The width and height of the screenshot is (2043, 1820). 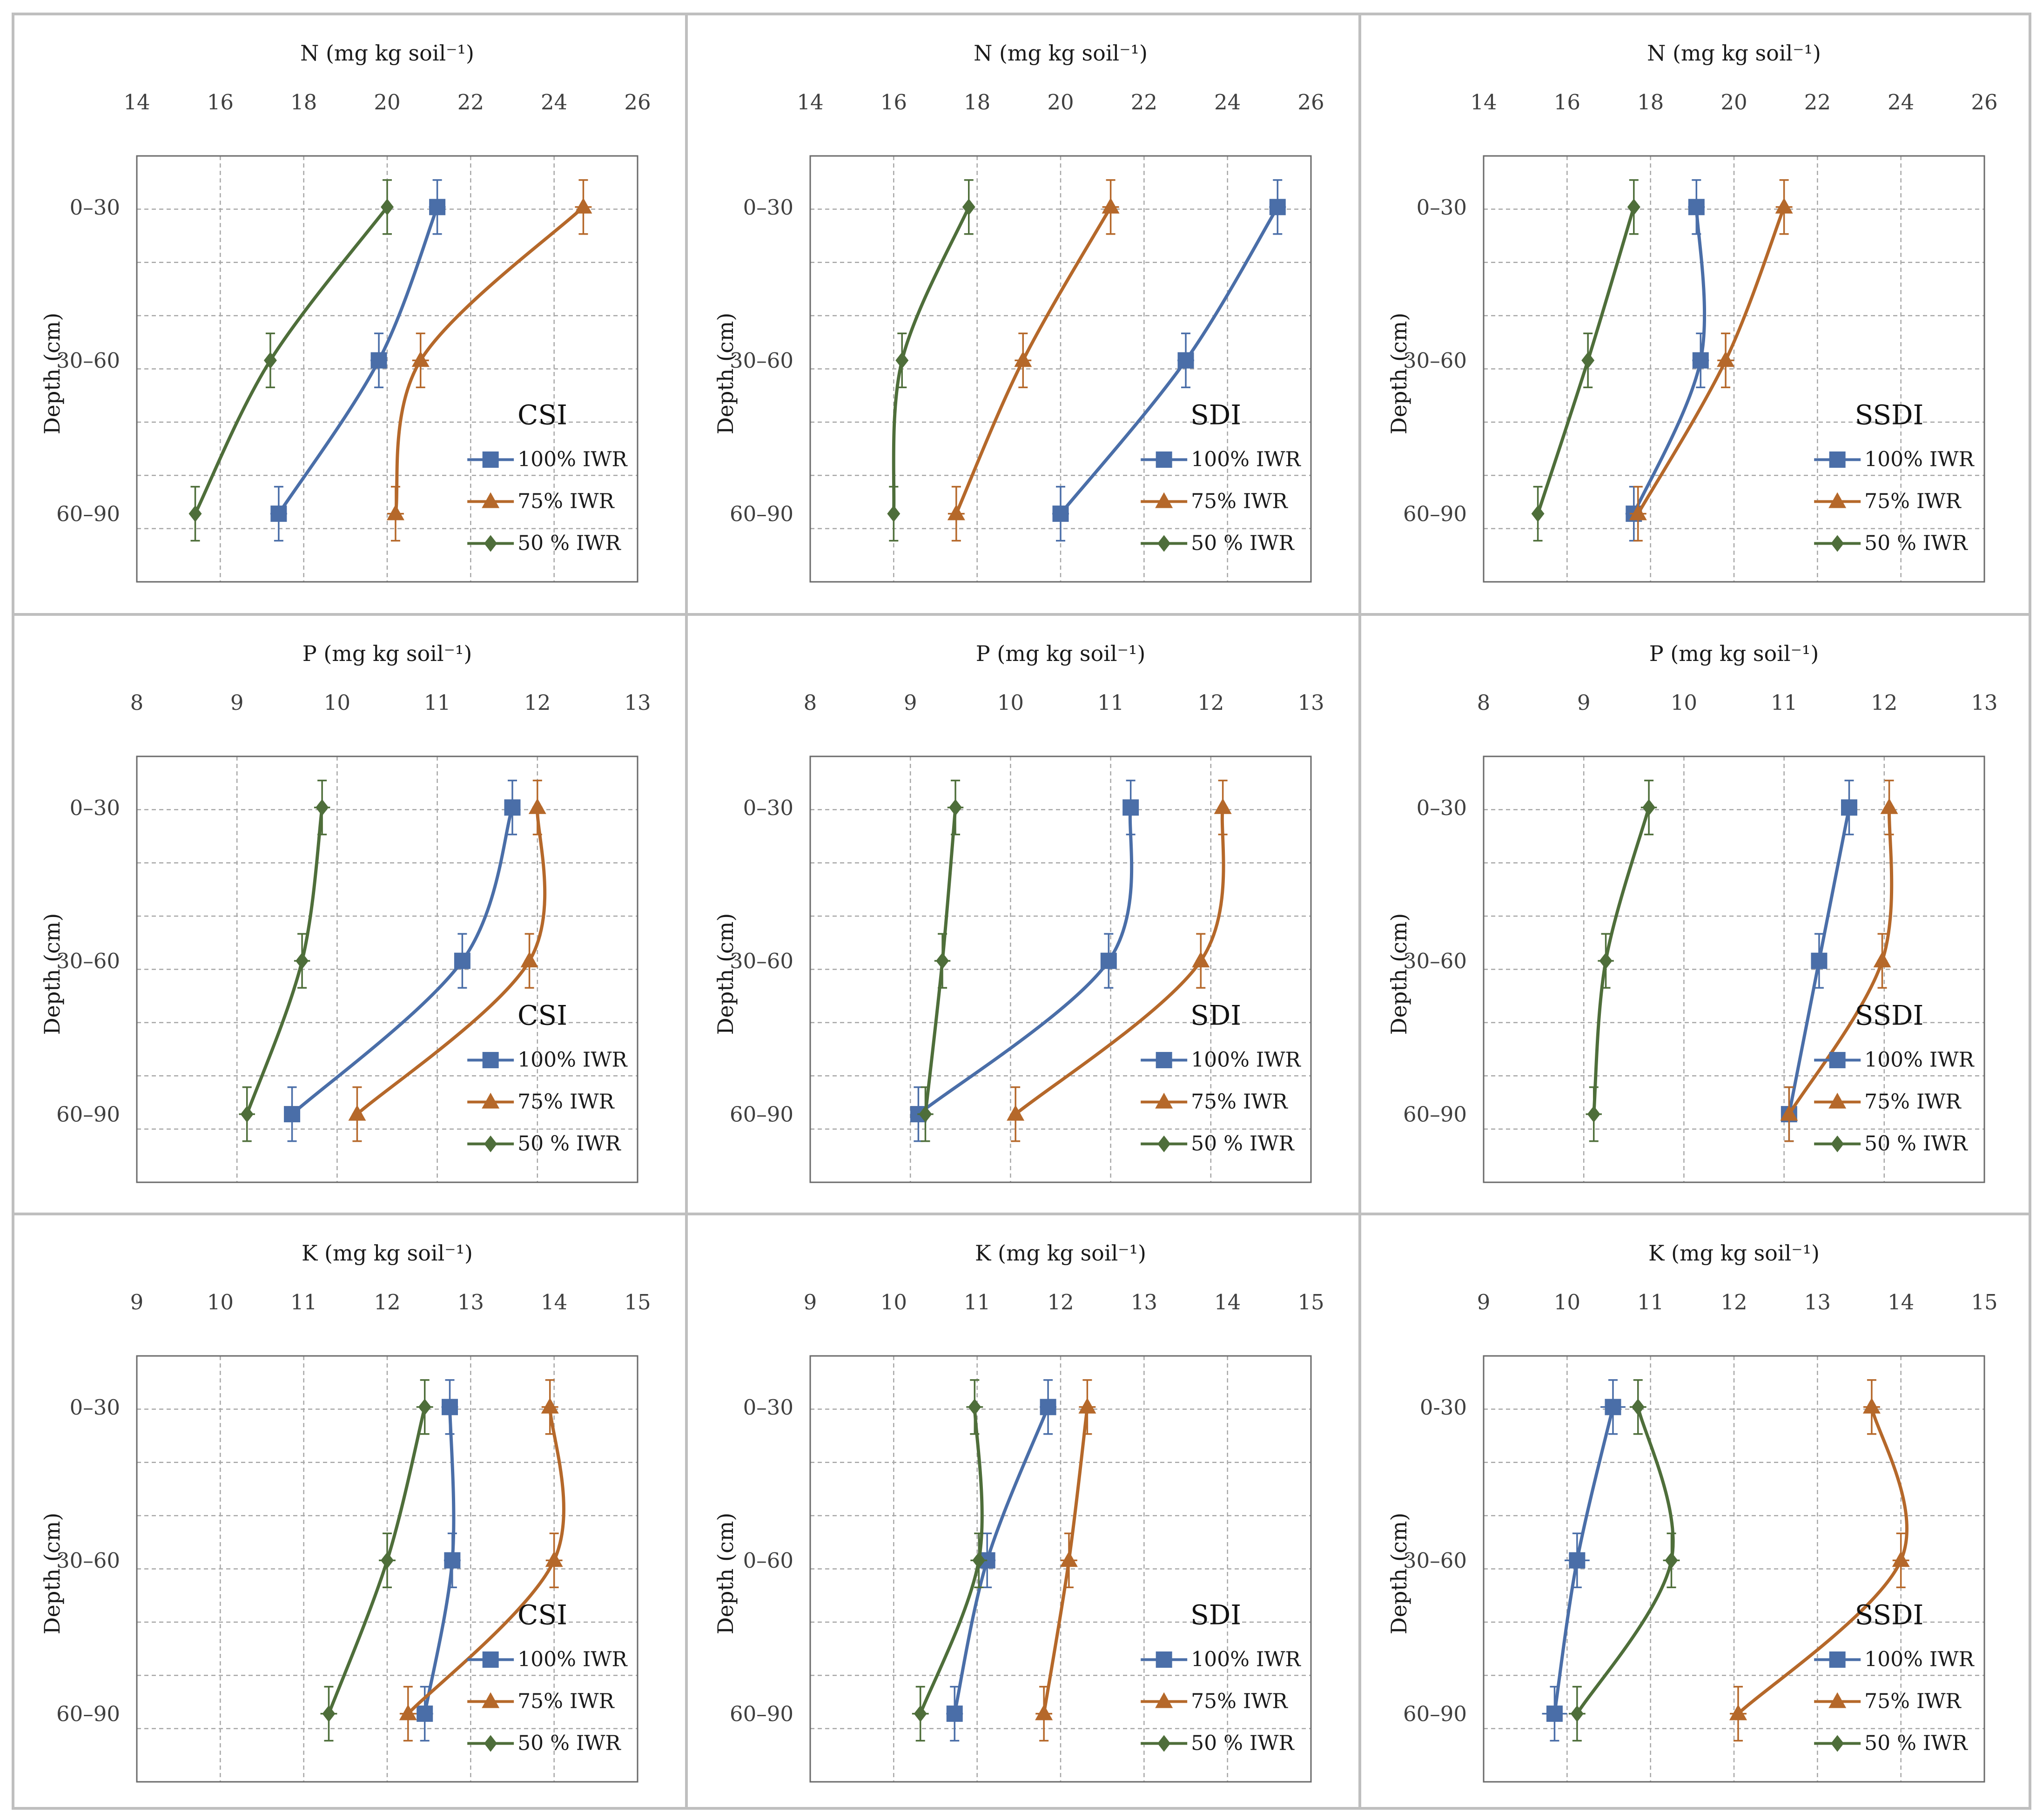 What do you see at coordinates (637, 102) in the screenshot?
I see `x-tick-label: 26` at bounding box center [637, 102].